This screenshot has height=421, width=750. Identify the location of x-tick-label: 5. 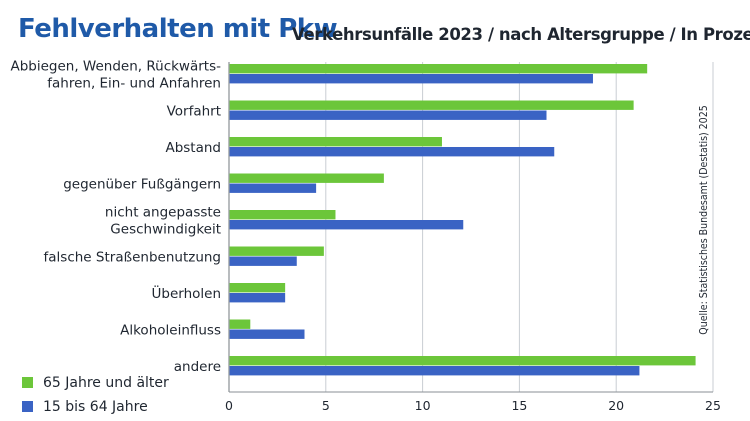
(326, 405).